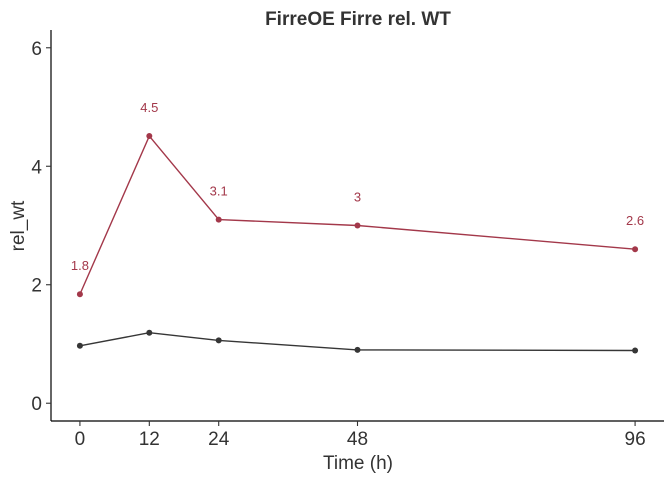 The image size is (672, 480). I want to click on data-label: 3, so click(357, 197).